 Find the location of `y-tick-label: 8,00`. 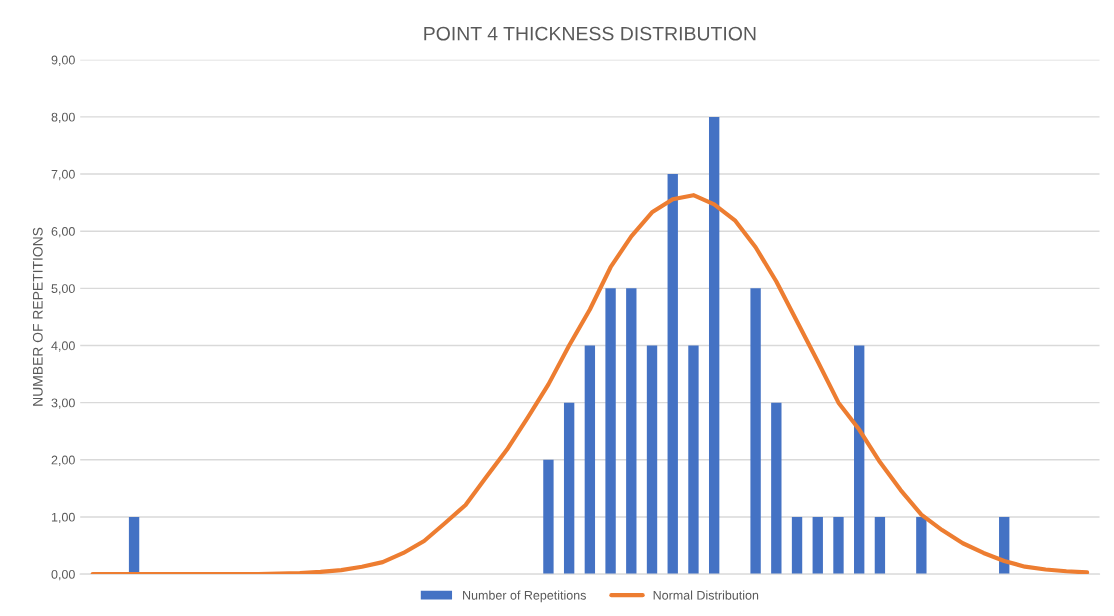

y-tick-label: 8,00 is located at coordinates (63, 118).